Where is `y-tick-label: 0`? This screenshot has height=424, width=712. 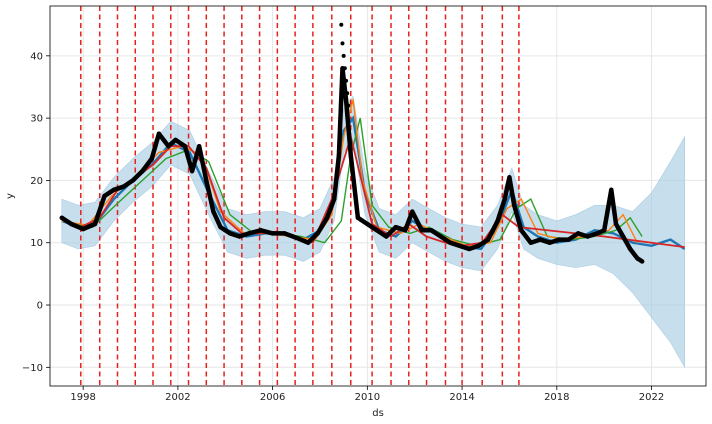 y-tick-label: 0 is located at coordinates (40, 306).